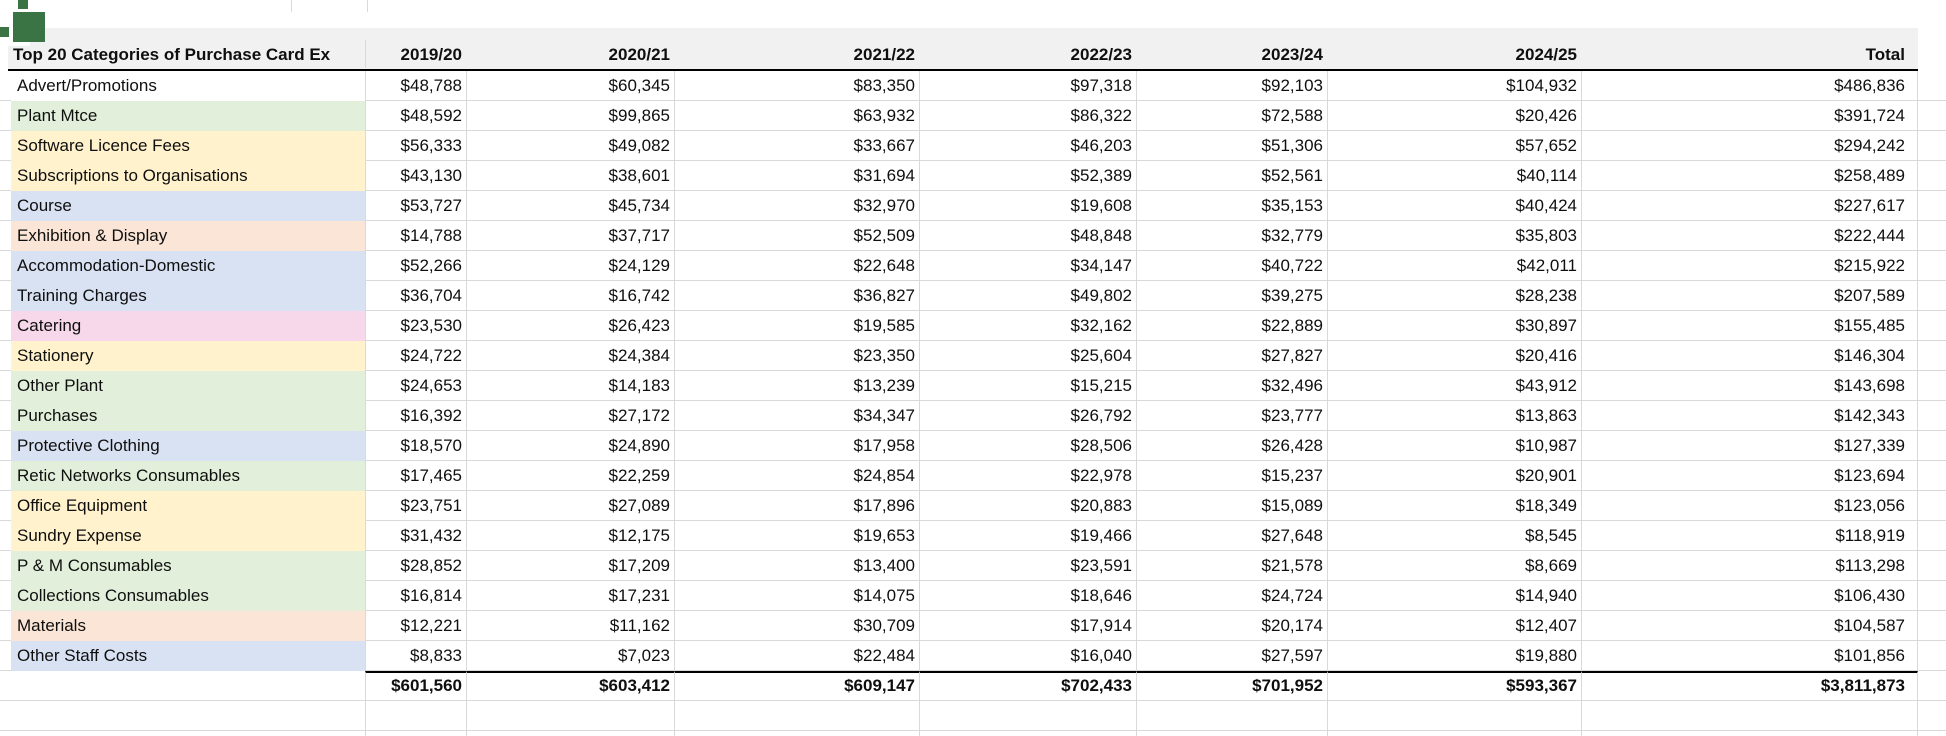 This screenshot has height=736, width=1946. Describe the element at coordinates (1455, 626) in the screenshot. I see `value-cell: $12,407` at that location.